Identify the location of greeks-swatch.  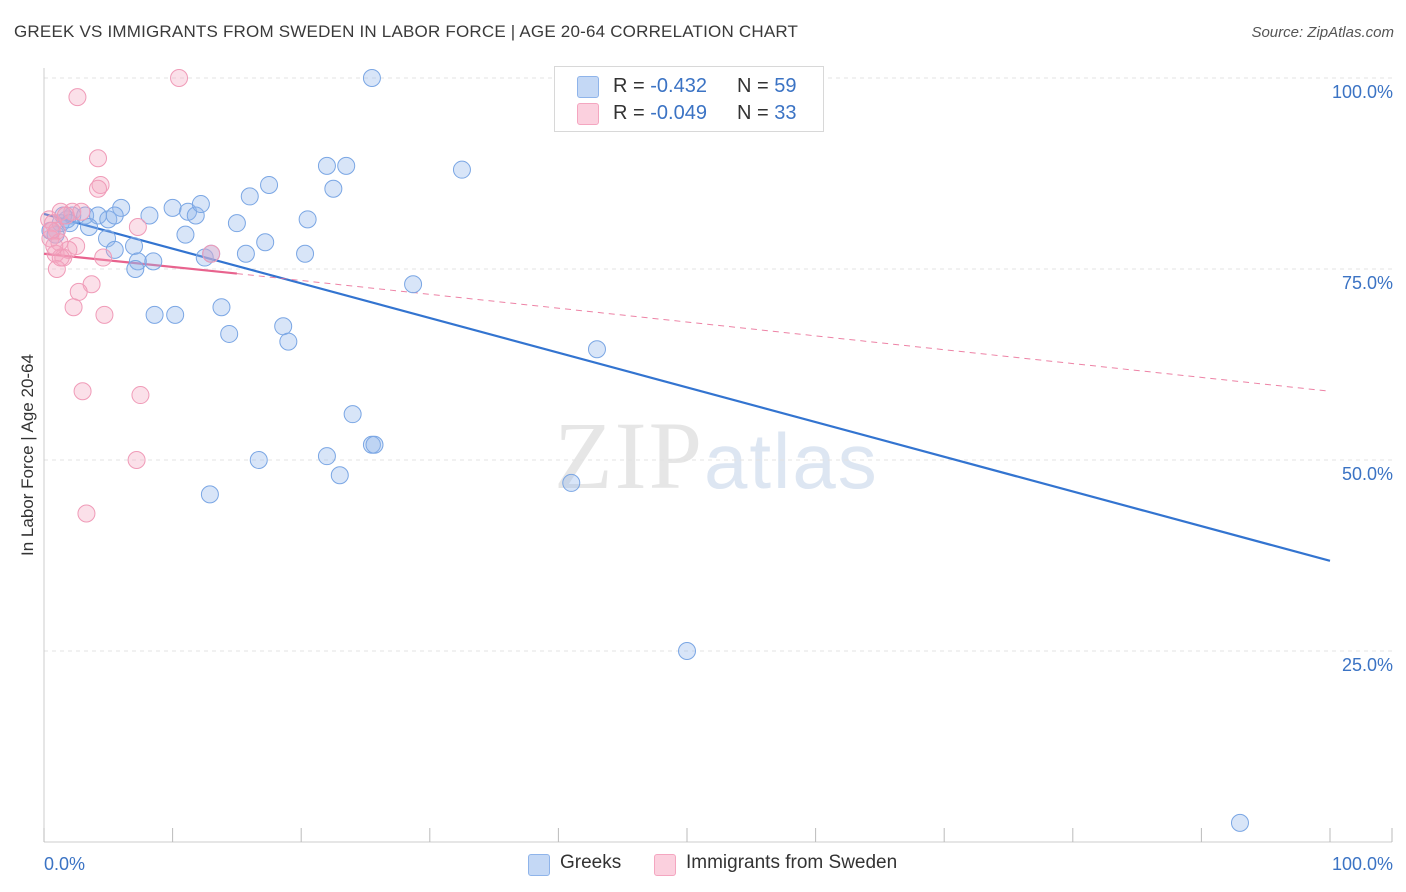
(588, 87).